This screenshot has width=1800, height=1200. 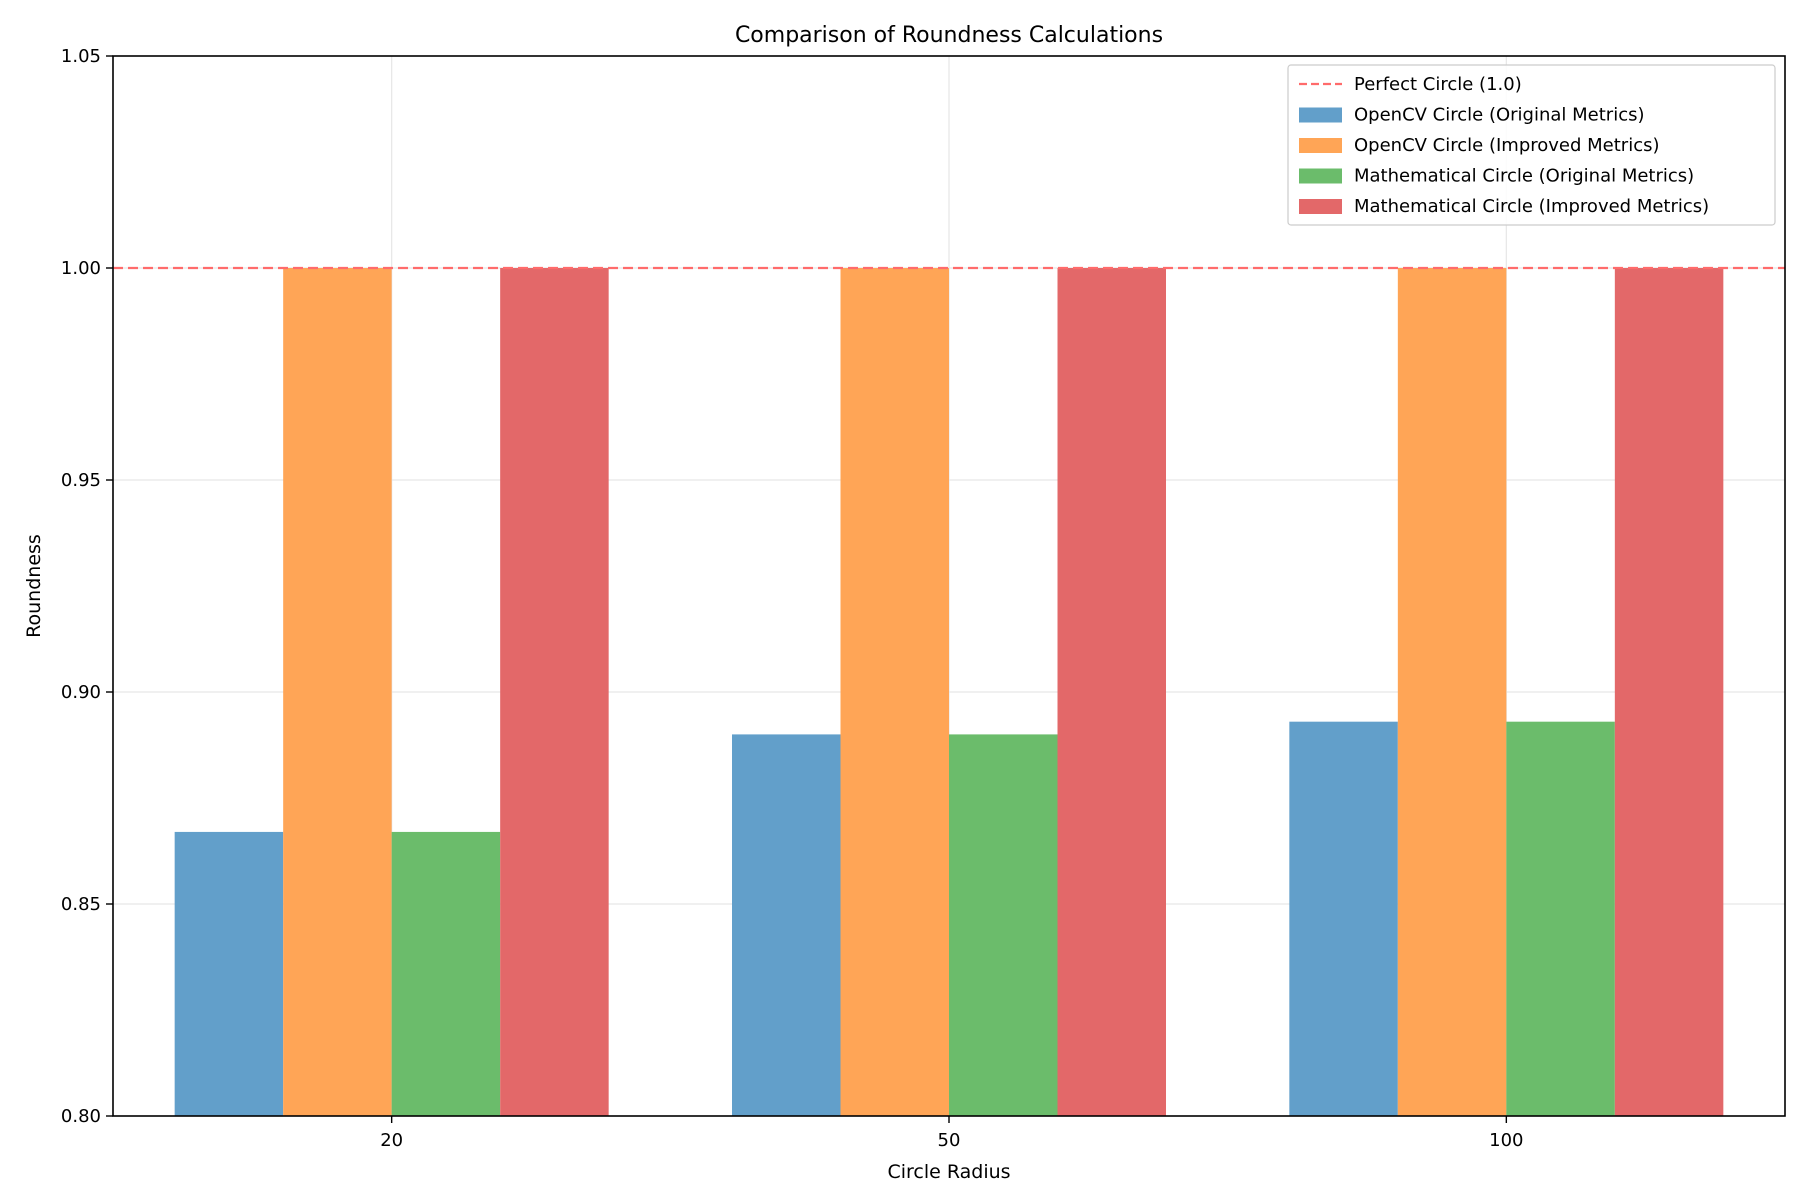 What do you see at coordinates (81, 692) in the screenshot?
I see `y-tick-label: 0.90` at bounding box center [81, 692].